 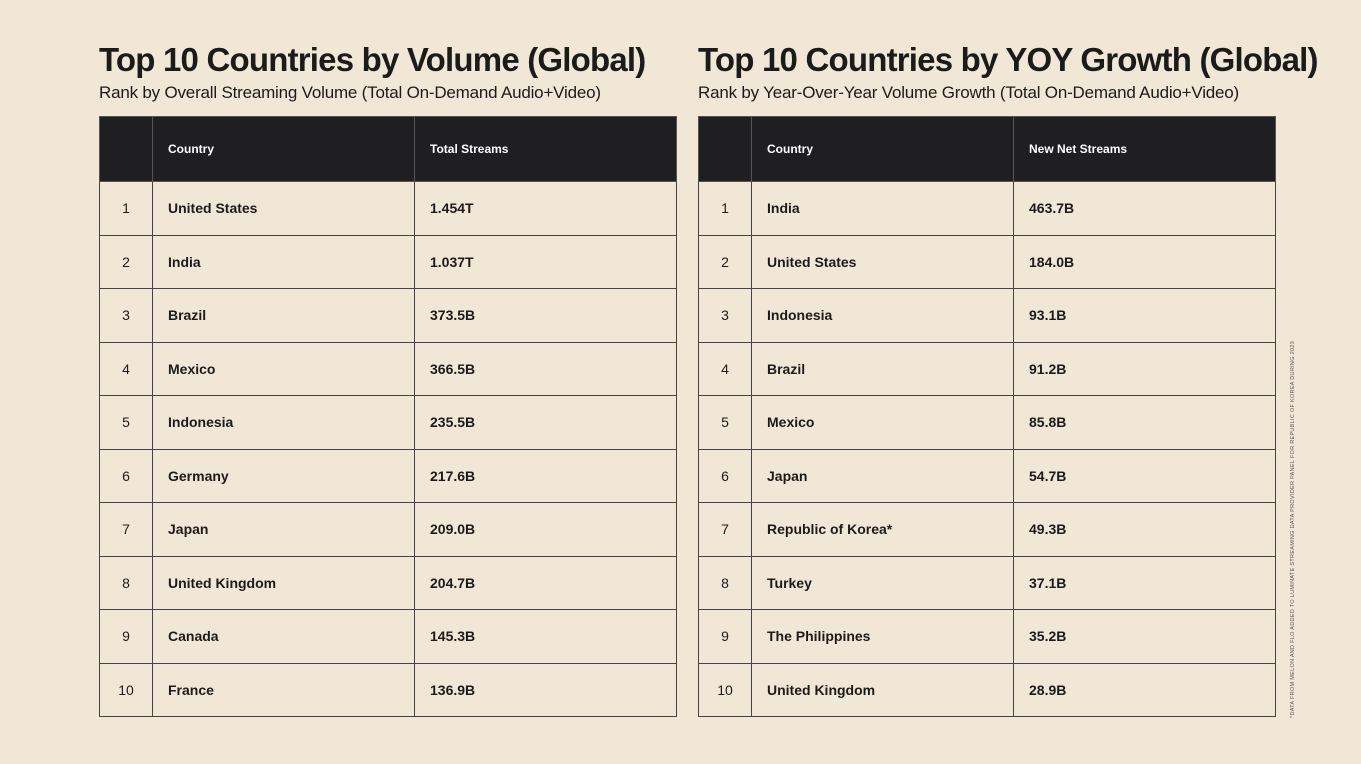 I want to click on table-row: 4 Mexico 366.5B, so click(x=388, y=368).